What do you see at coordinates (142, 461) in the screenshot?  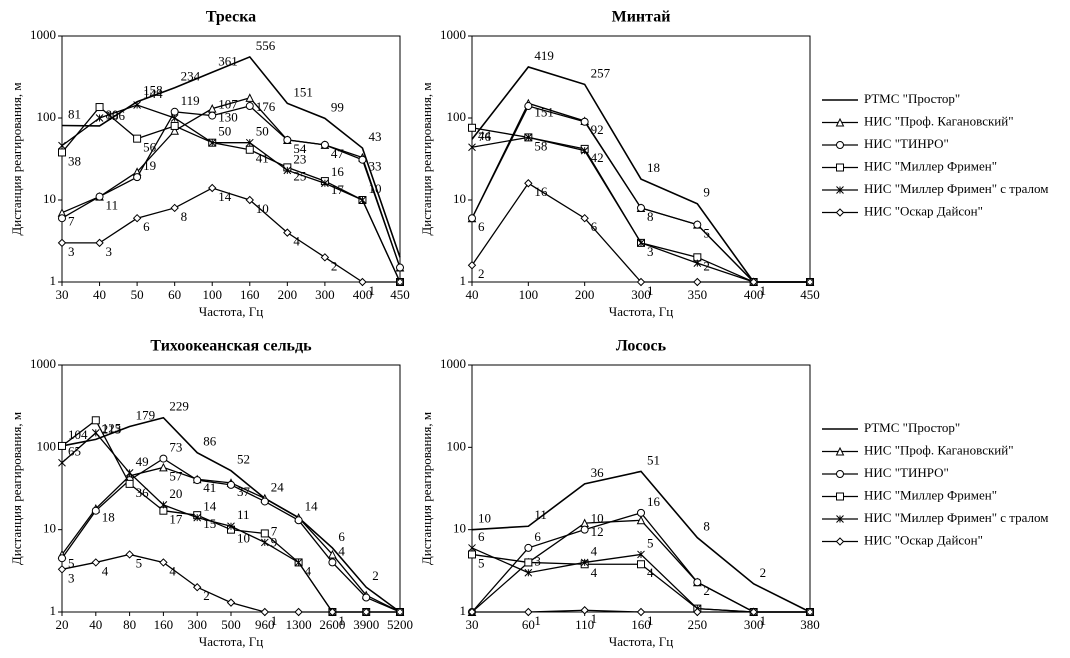 I see `data-label: 49` at bounding box center [142, 461].